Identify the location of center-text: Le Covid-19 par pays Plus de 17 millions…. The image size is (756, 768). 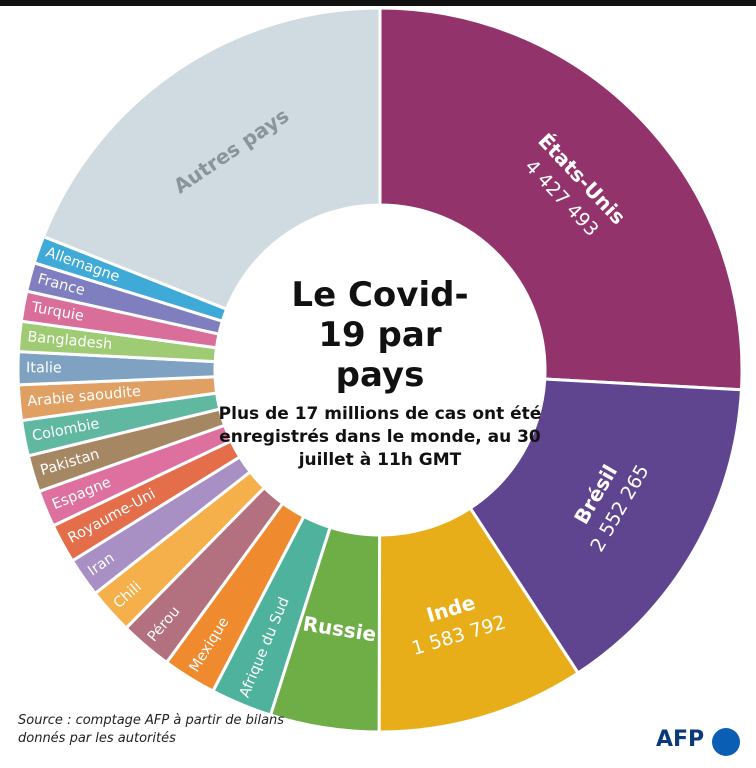
(380, 373).